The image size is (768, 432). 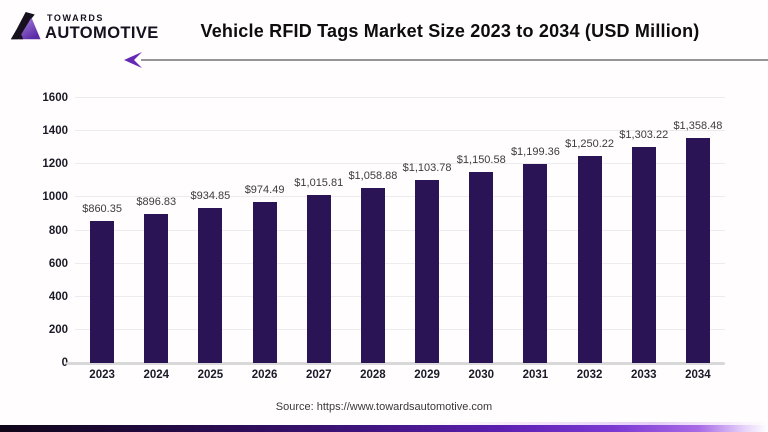 I want to click on bar-value-label: $1,303.22, so click(x=644, y=135).